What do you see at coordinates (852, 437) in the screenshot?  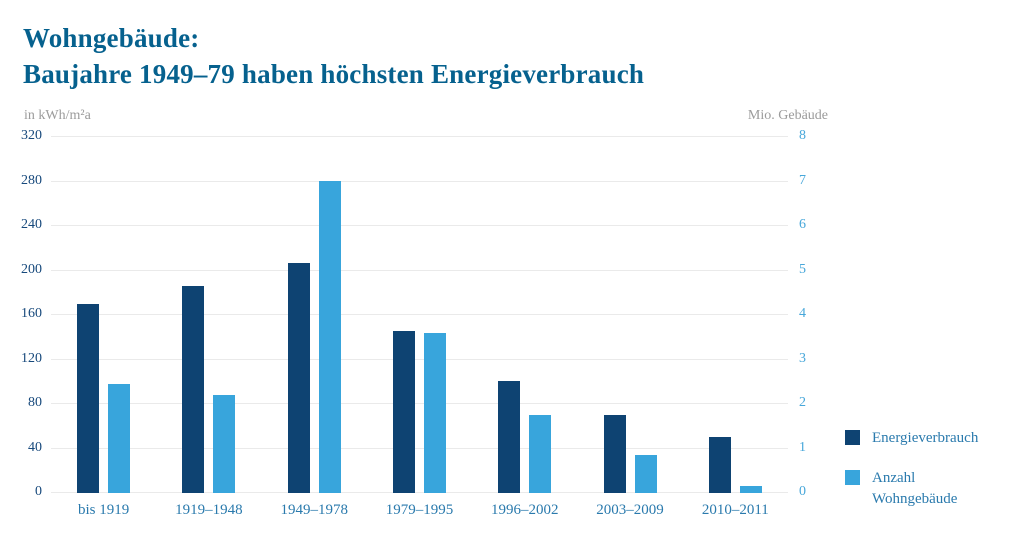 I see `legend-swatch-dark` at bounding box center [852, 437].